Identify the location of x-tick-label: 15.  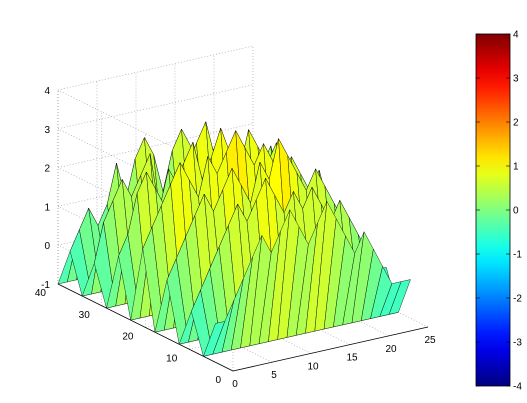
(352, 358).